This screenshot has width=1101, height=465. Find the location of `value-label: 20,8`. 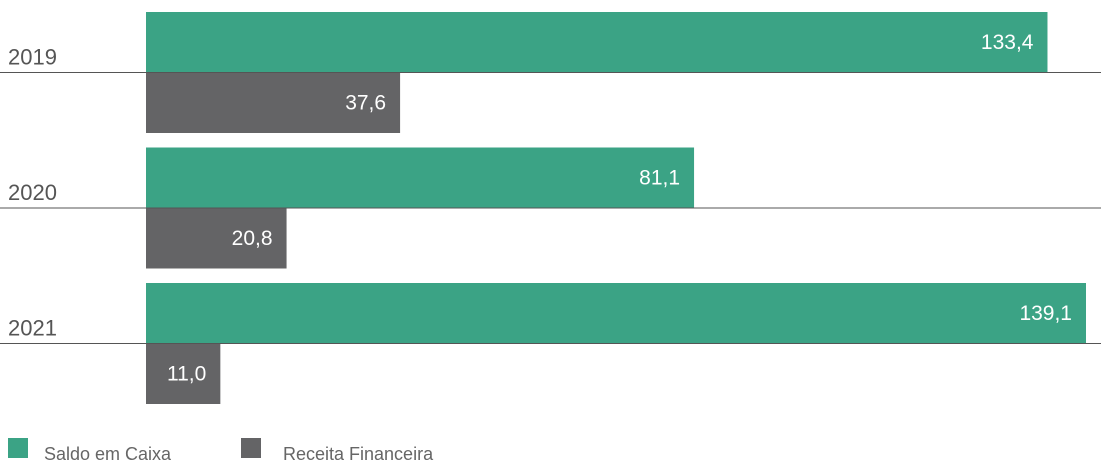

value-label: 20,8 is located at coordinates (252, 238).